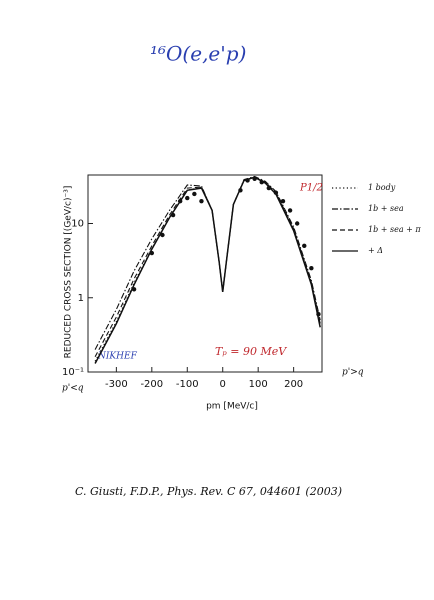 The width and height of the screenshot is (434, 600). What do you see at coordinates (151, 384) in the screenshot?
I see `x-tick-label: -200` at bounding box center [151, 384].